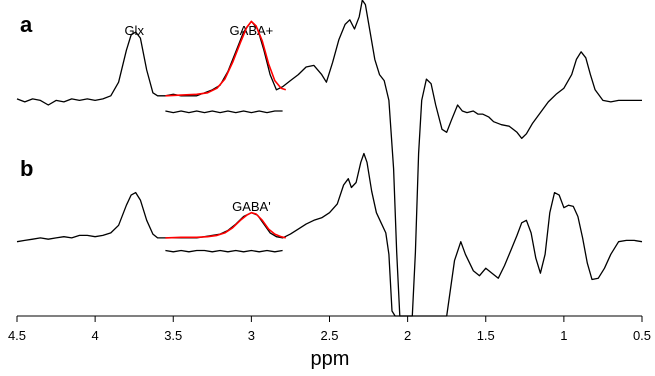 This screenshot has width=655, height=376. Describe the element at coordinates (26, 24) in the screenshot. I see `panel-label-a: a` at that location.